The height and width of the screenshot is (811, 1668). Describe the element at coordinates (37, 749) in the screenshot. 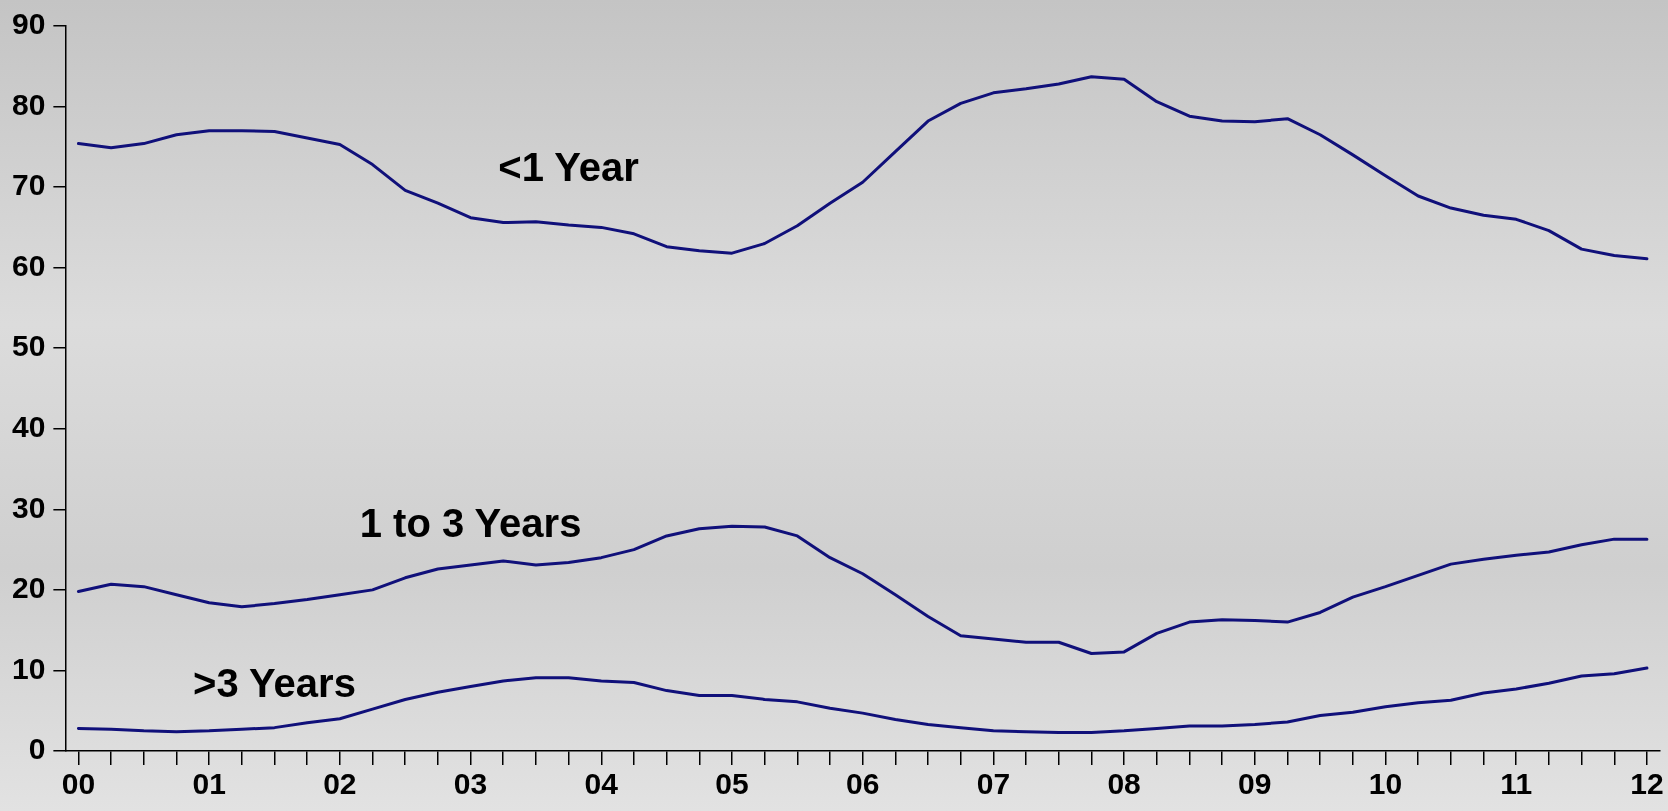

I see `y-tick-label: 0` at that location.